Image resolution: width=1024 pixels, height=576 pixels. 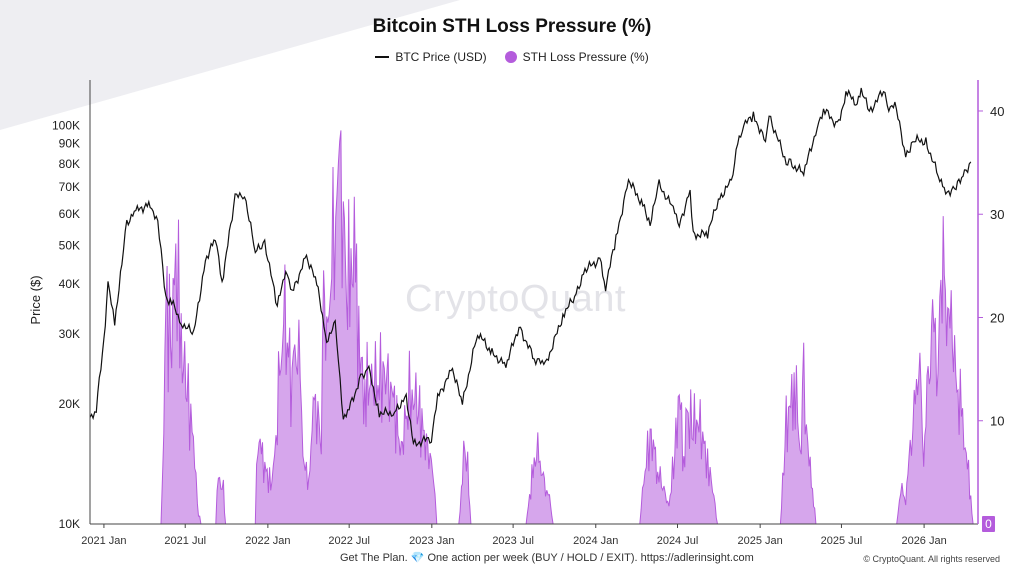 What do you see at coordinates (923, 541) in the screenshot?
I see `x-tick-label: 2026 Jan` at bounding box center [923, 541].